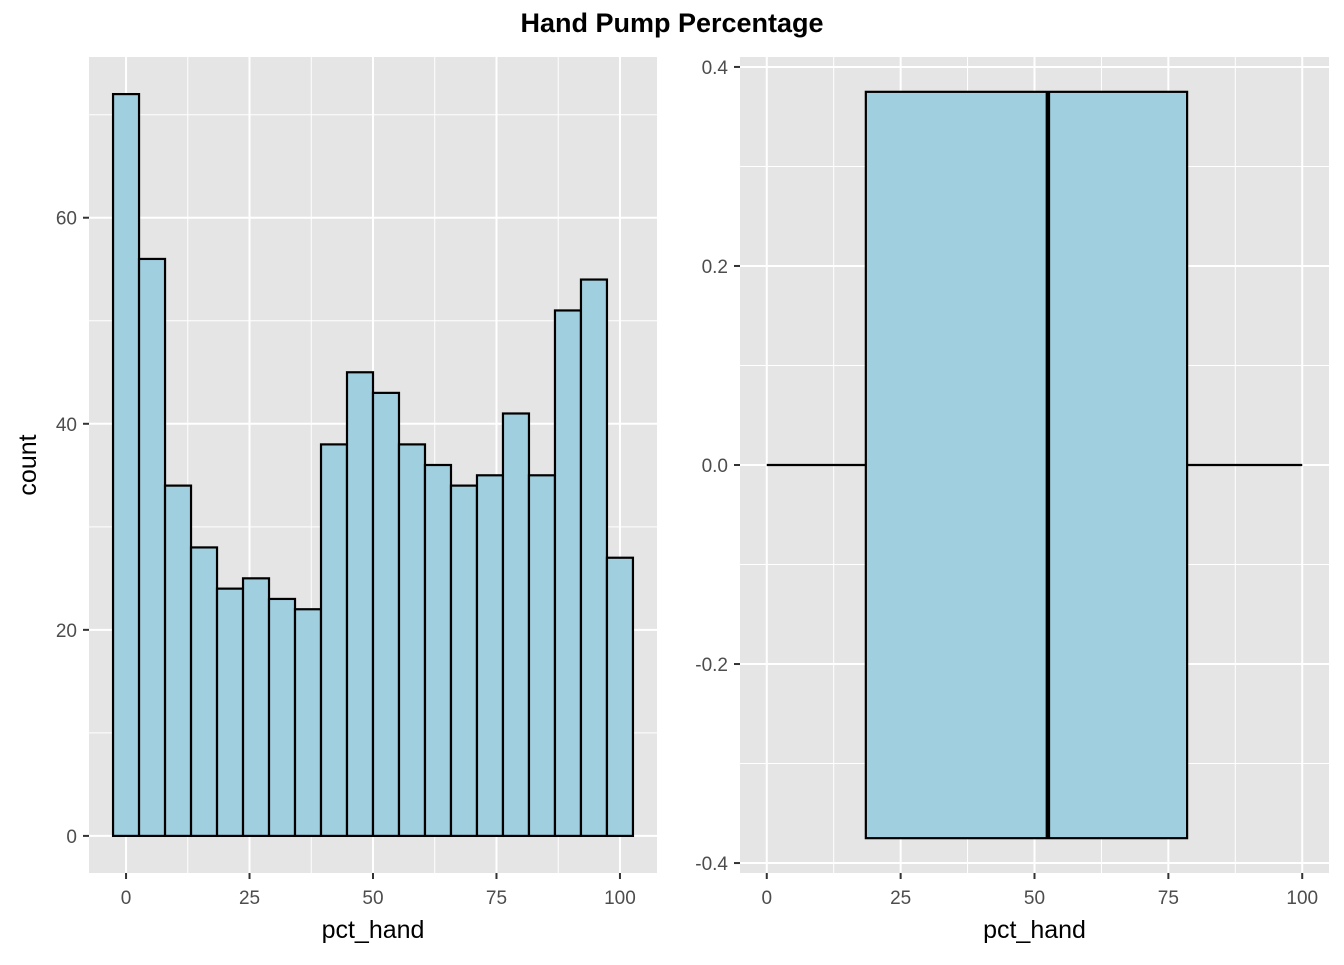 Image resolution: width=1344 pixels, height=965 pixels. Describe the element at coordinates (249, 898) in the screenshot. I see `histogram-x-tick-label: 25` at that location.